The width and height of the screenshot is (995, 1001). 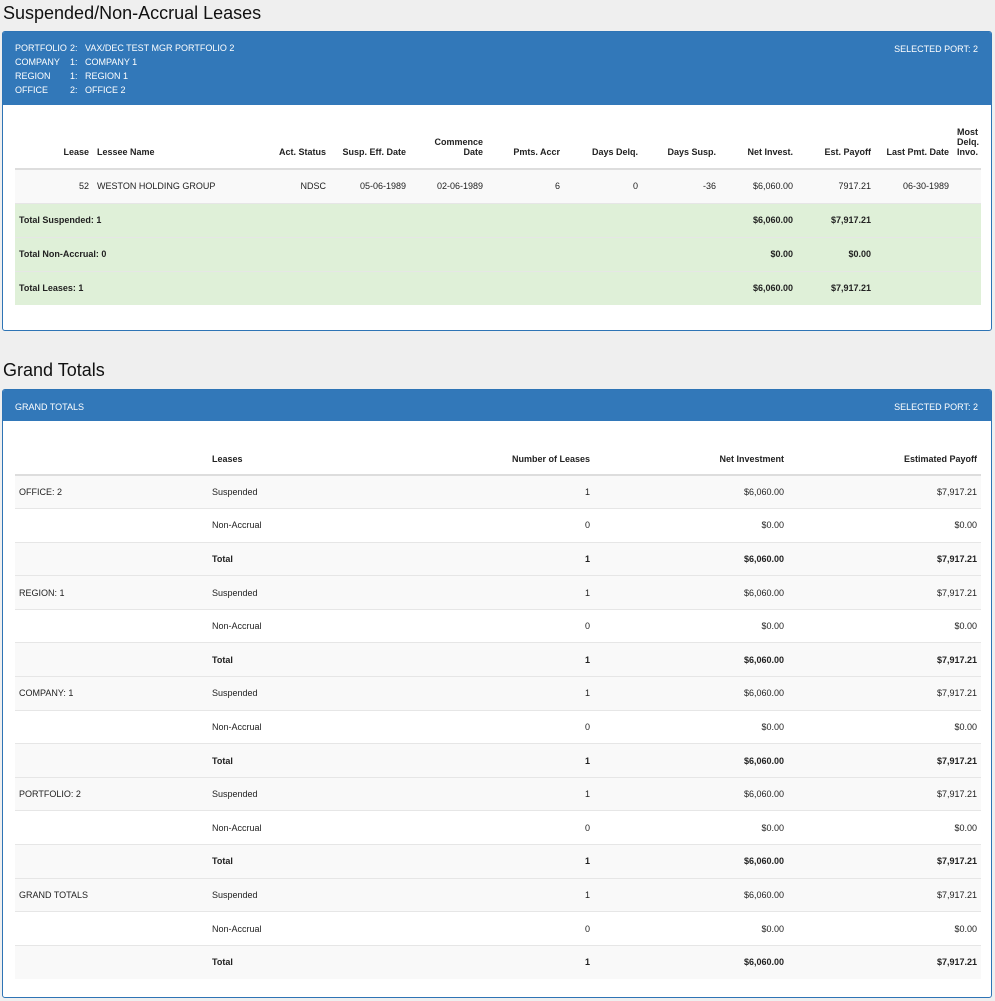 I want to click on col-net-investment: Net Investment, so click(x=691, y=453).